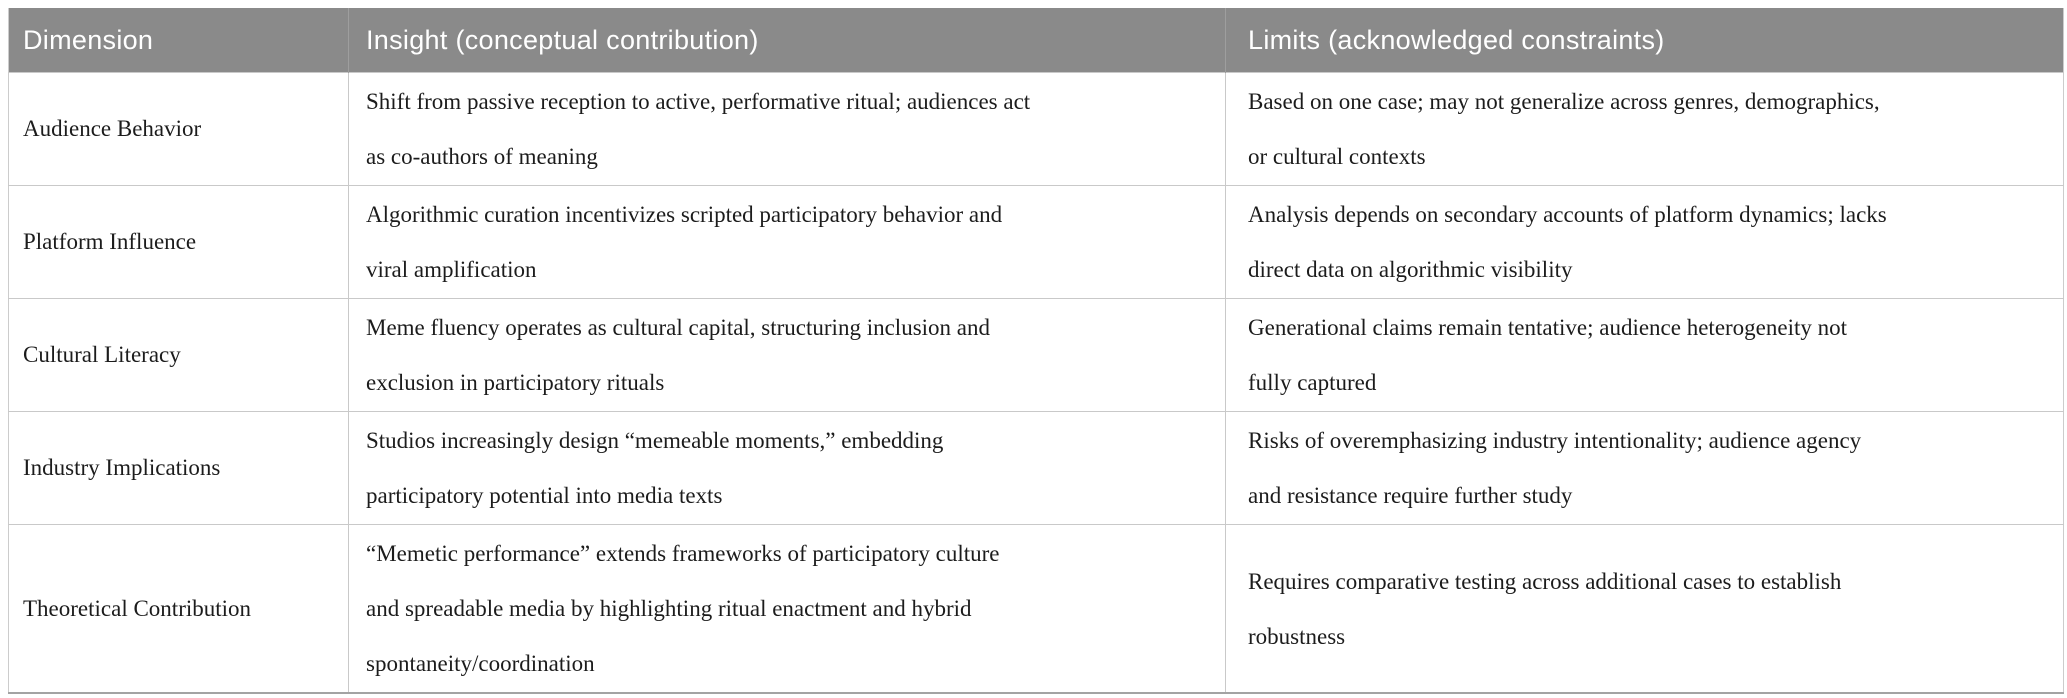  Describe the element at coordinates (178, 468) in the screenshot. I see `cell-dimension: Industry Implications` at that location.